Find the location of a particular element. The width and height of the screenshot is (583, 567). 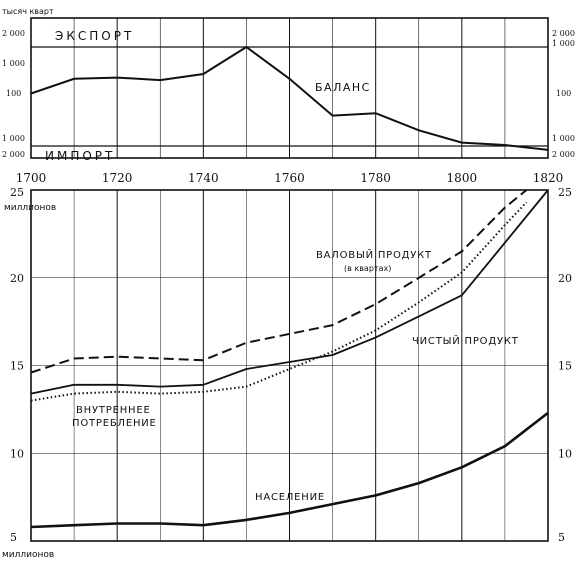

x-tick-label: 1740 is located at coordinates (203, 178).